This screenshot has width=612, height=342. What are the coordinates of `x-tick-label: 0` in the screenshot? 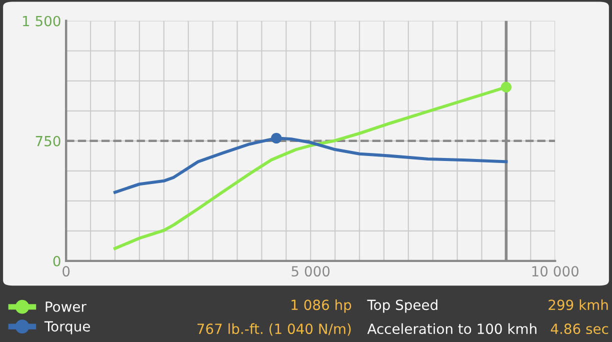 It's located at (66, 271).